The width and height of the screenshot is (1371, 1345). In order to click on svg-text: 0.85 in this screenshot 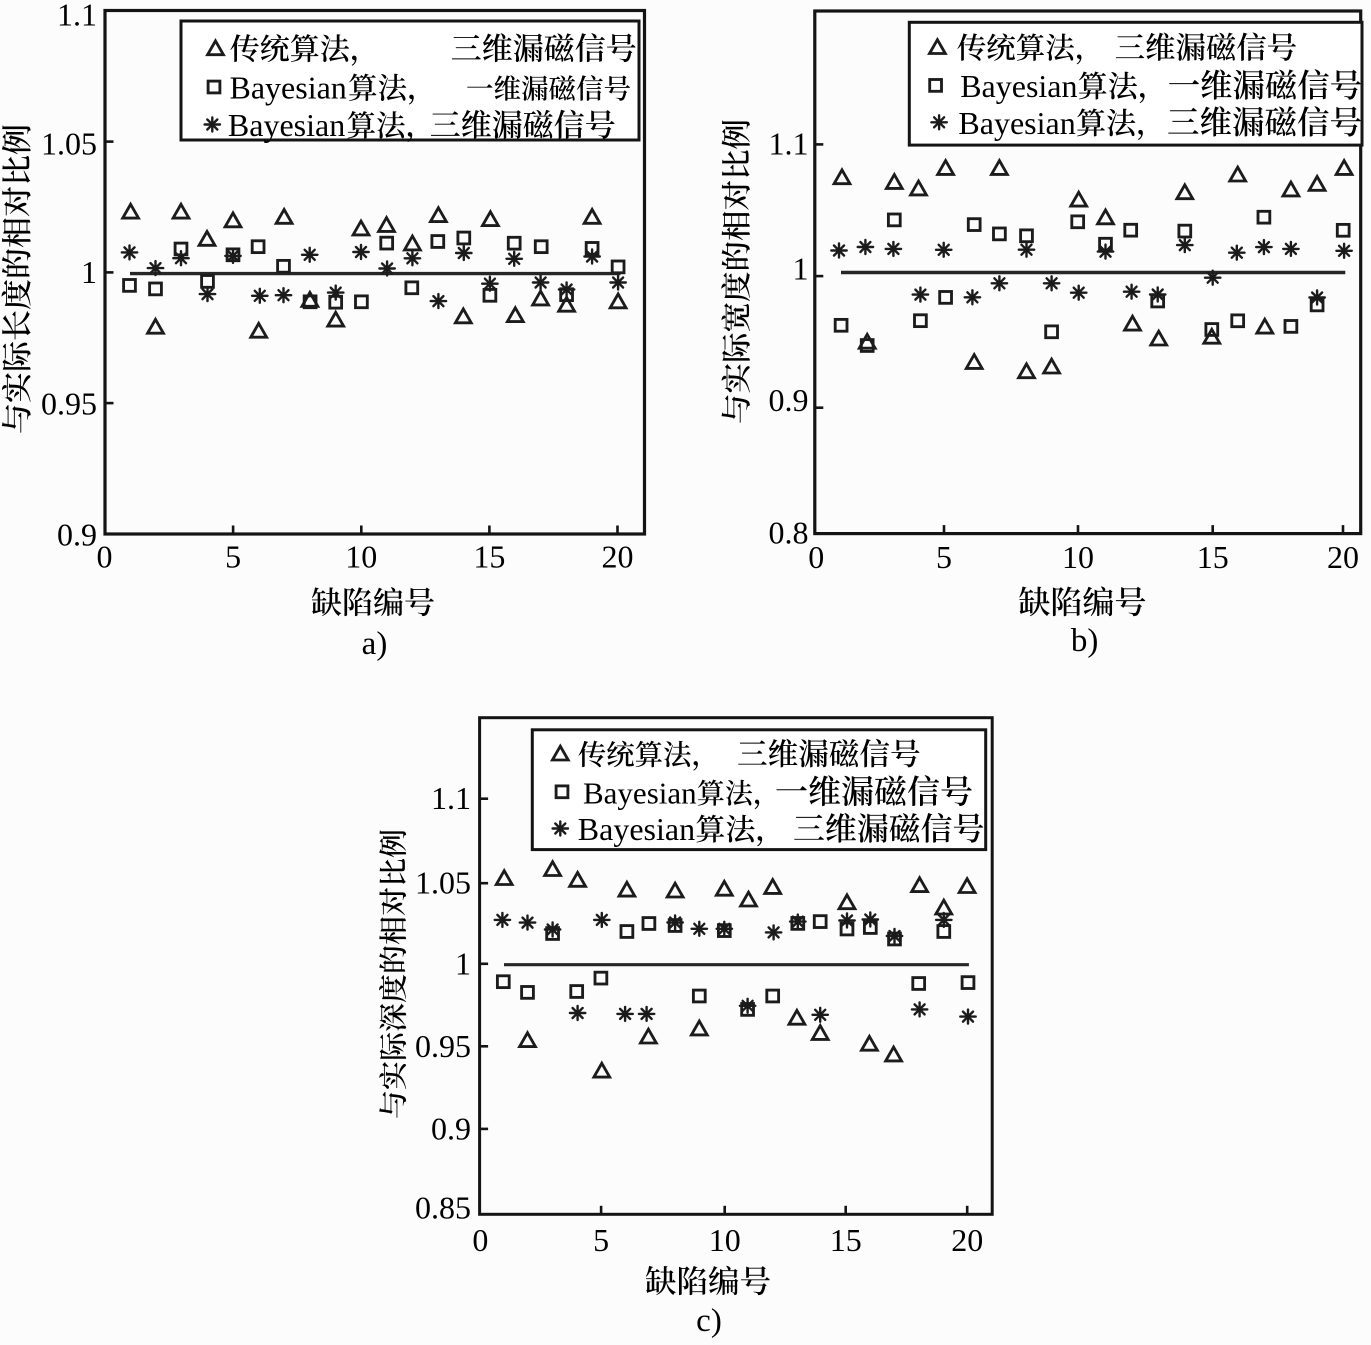, I will do `click(443, 1208)`.